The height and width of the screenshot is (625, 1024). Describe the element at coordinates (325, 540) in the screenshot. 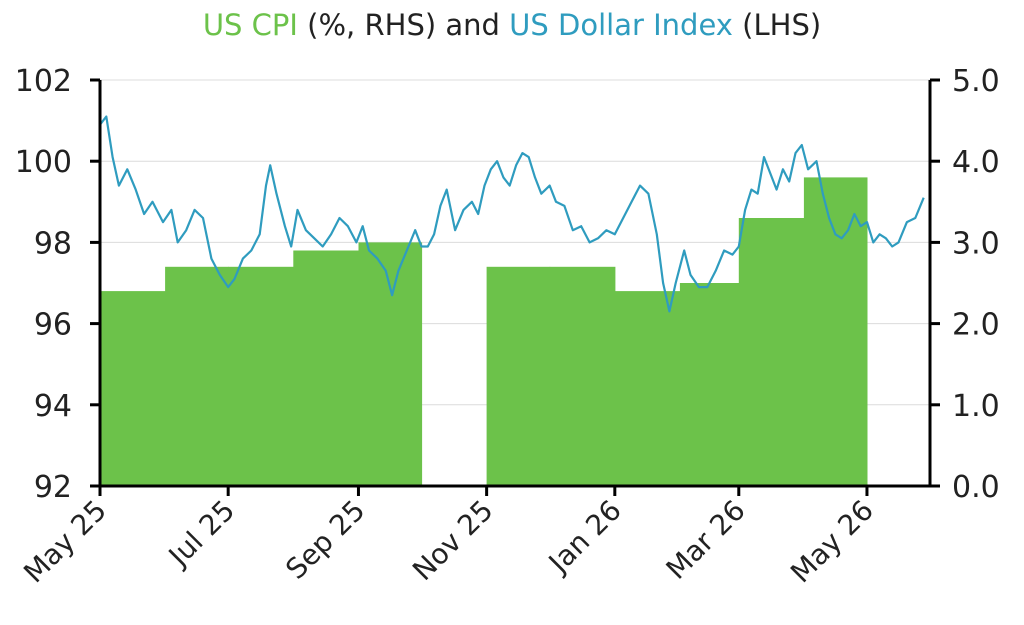

I see `x-tick-label: Sep 25` at that location.